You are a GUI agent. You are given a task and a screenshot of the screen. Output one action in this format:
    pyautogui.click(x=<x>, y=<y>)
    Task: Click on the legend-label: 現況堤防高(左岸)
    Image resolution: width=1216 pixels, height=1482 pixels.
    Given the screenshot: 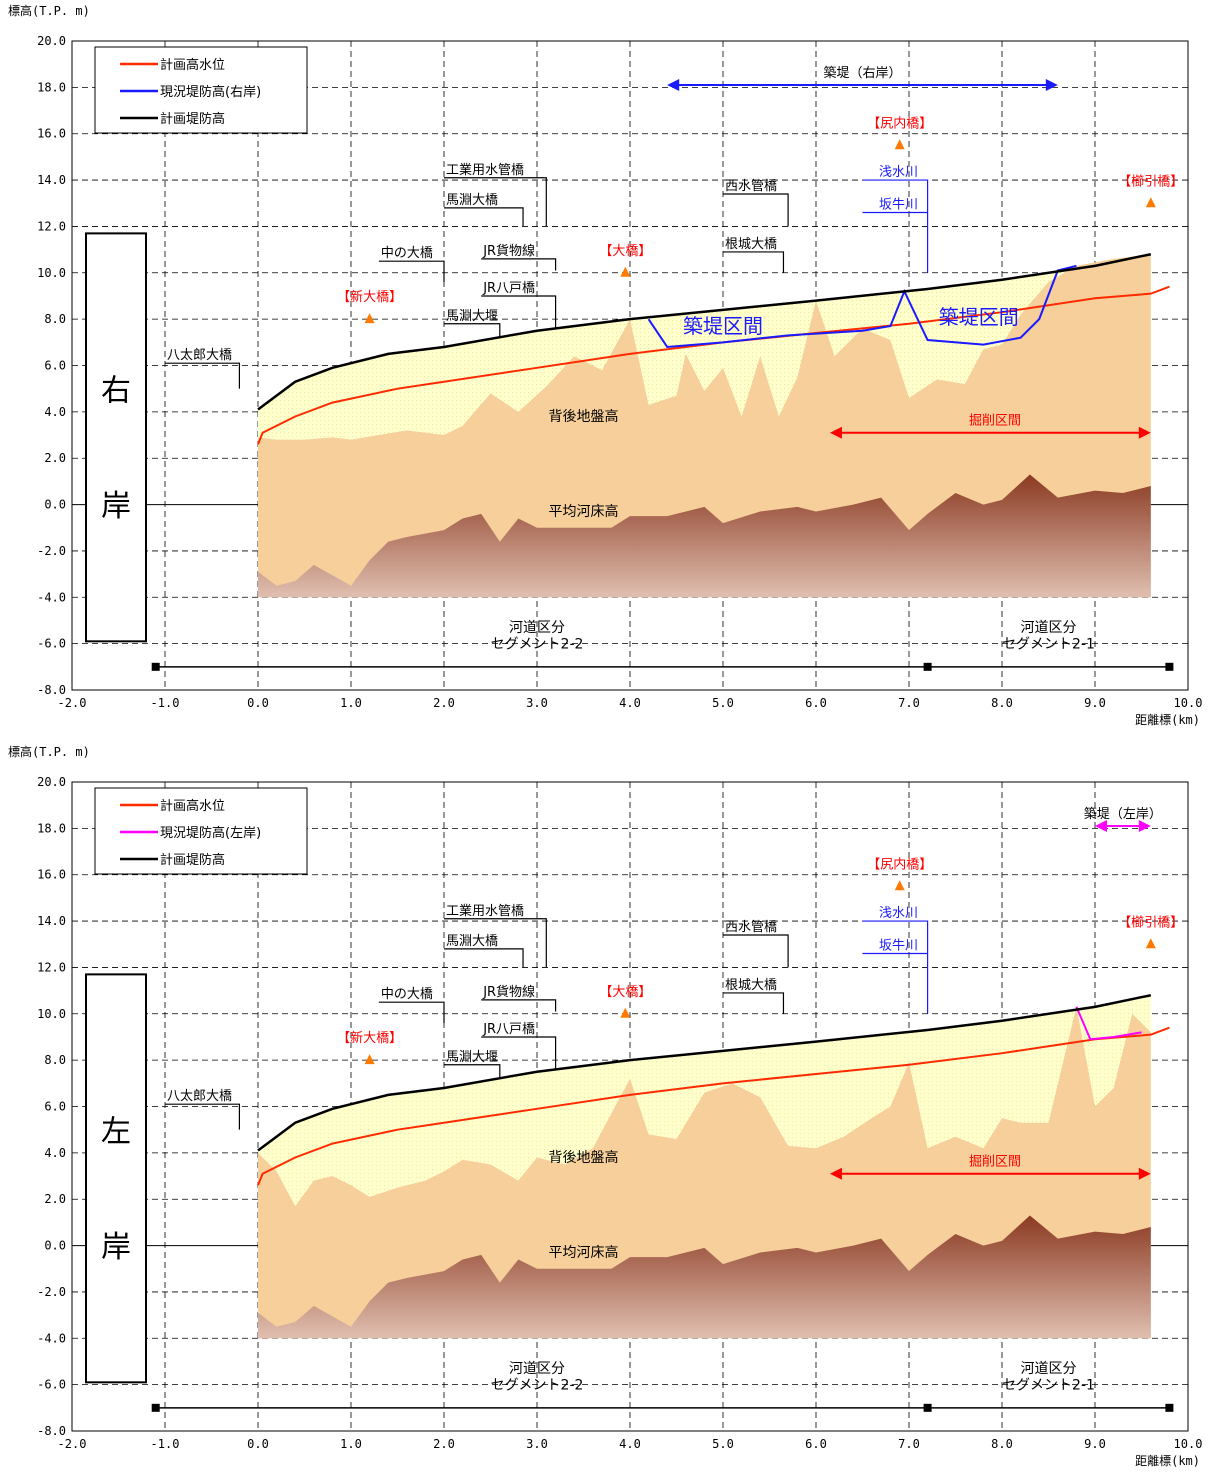 What is the action you would take?
    pyautogui.click(x=210, y=833)
    